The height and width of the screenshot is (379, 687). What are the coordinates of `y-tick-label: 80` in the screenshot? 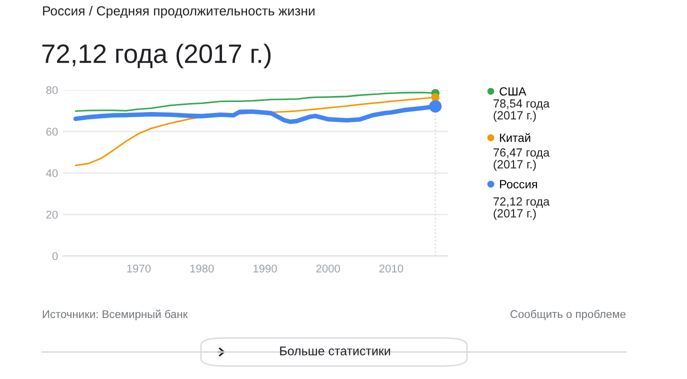 It's located at (52, 90).